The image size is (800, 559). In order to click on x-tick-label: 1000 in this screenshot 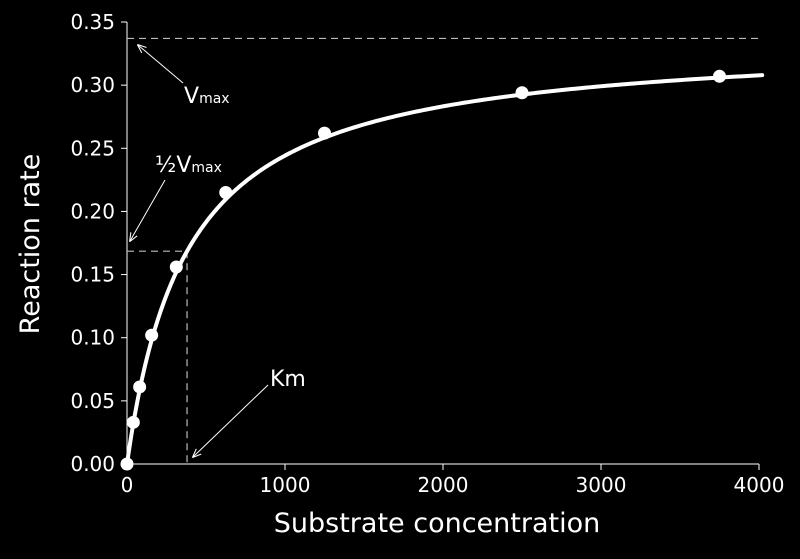, I will do `click(285, 485)`.